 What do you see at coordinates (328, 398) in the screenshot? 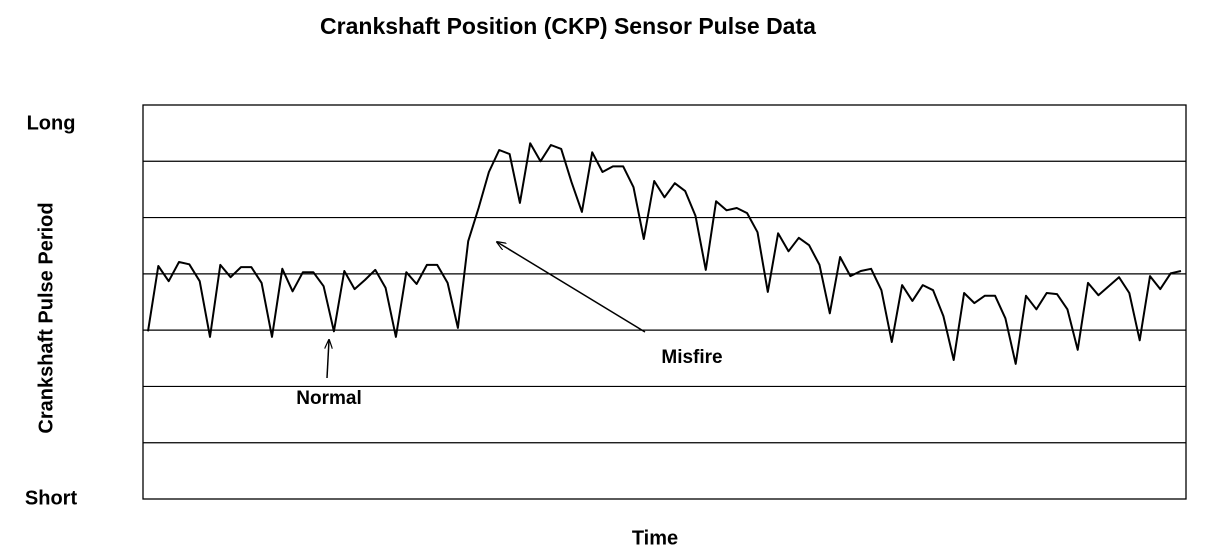
I see `annotation: Normal` at bounding box center [328, 398].